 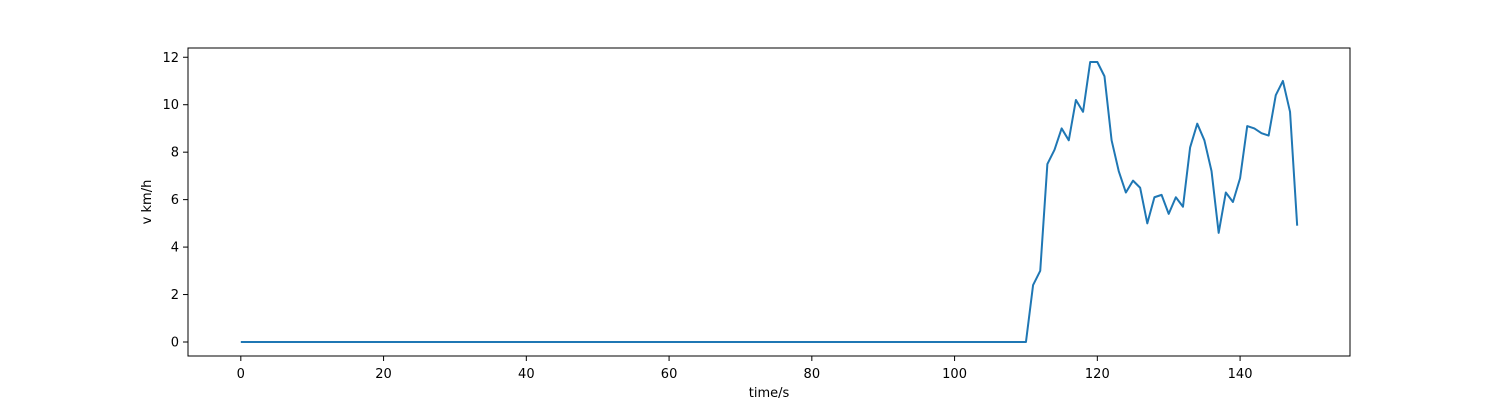 What do you see at coordinates (1240, 374) in the screenshot?
I see `x-tick-label: 140` at bounding box center [1240, 374].